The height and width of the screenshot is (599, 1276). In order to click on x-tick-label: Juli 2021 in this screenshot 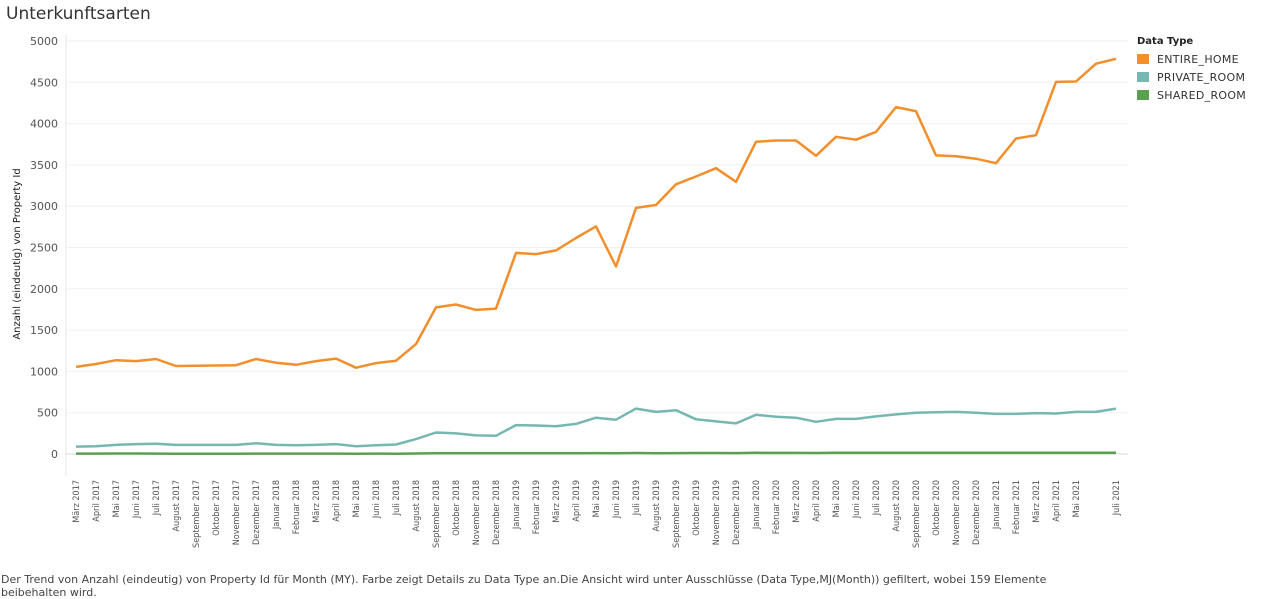, I will do `click(1117, 498)`.